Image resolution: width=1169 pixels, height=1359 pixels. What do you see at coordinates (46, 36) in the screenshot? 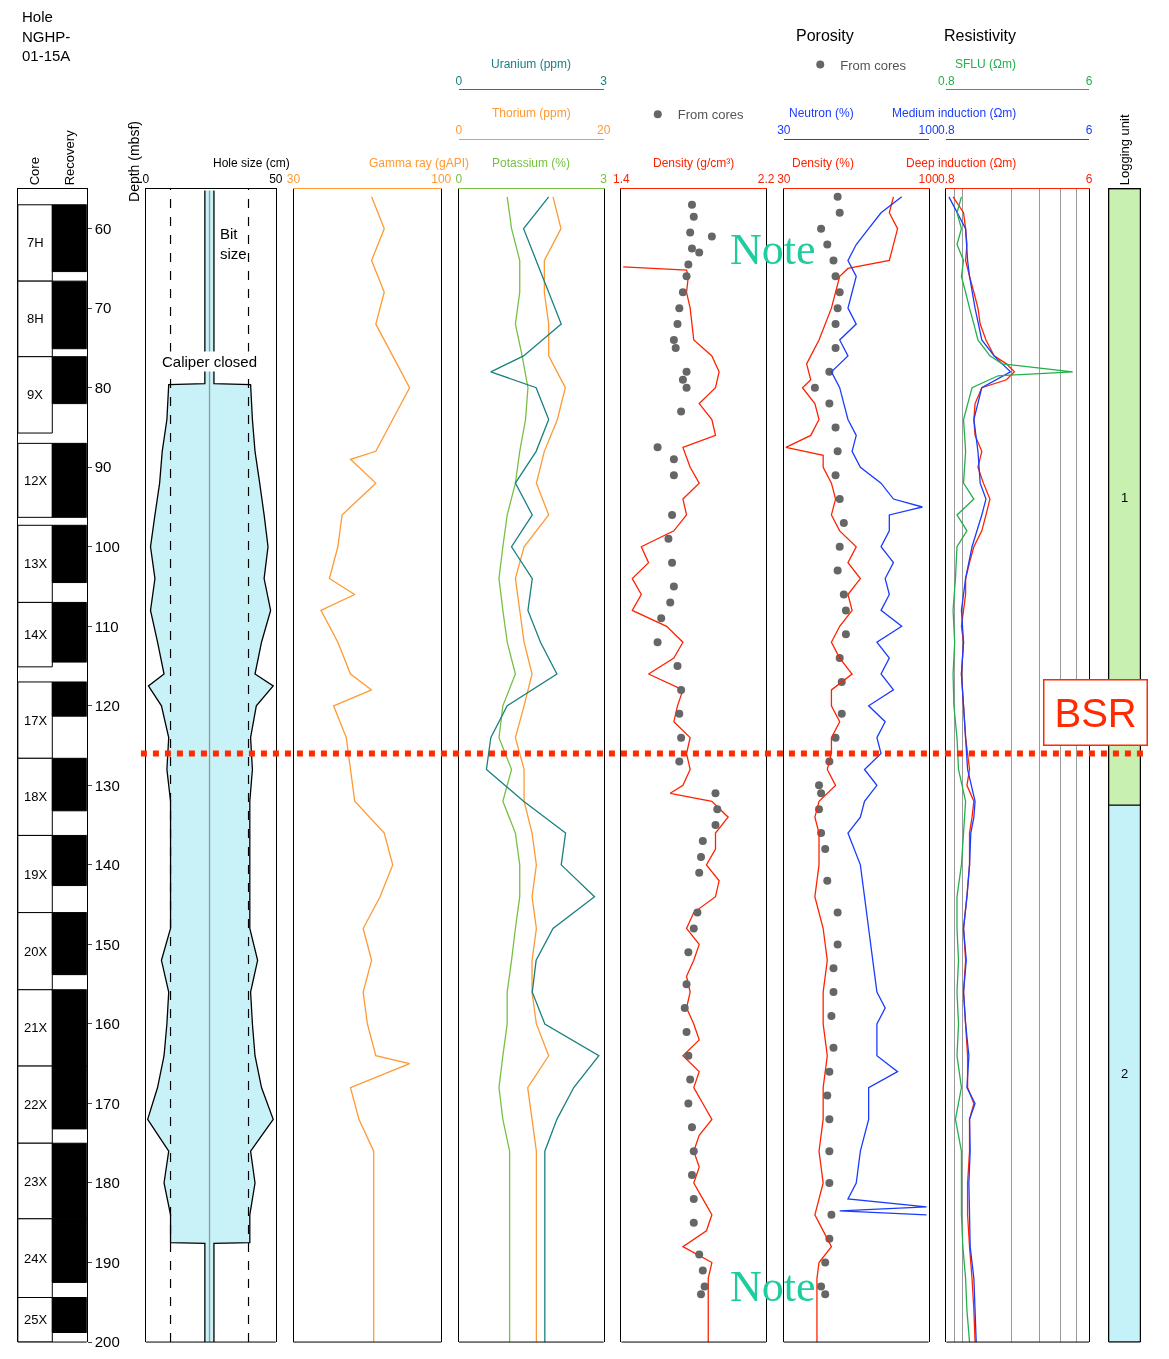
I see `chart-title: Hole NGHP- 01-15A` at bounding box center [46, 36].